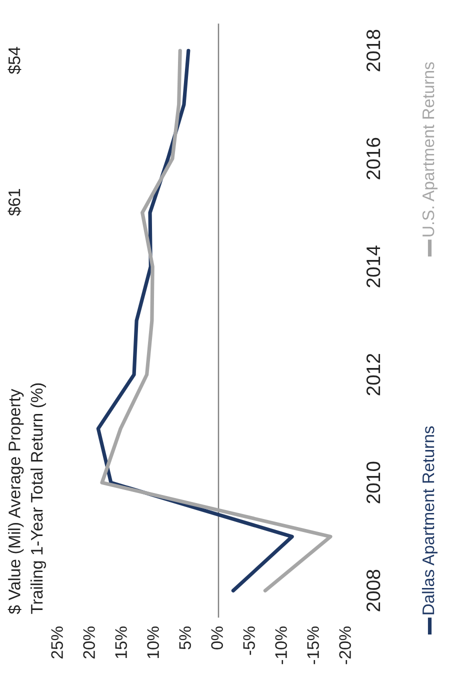 The image size is (450, 675). I want to click on text: $61, so click(15, 202).